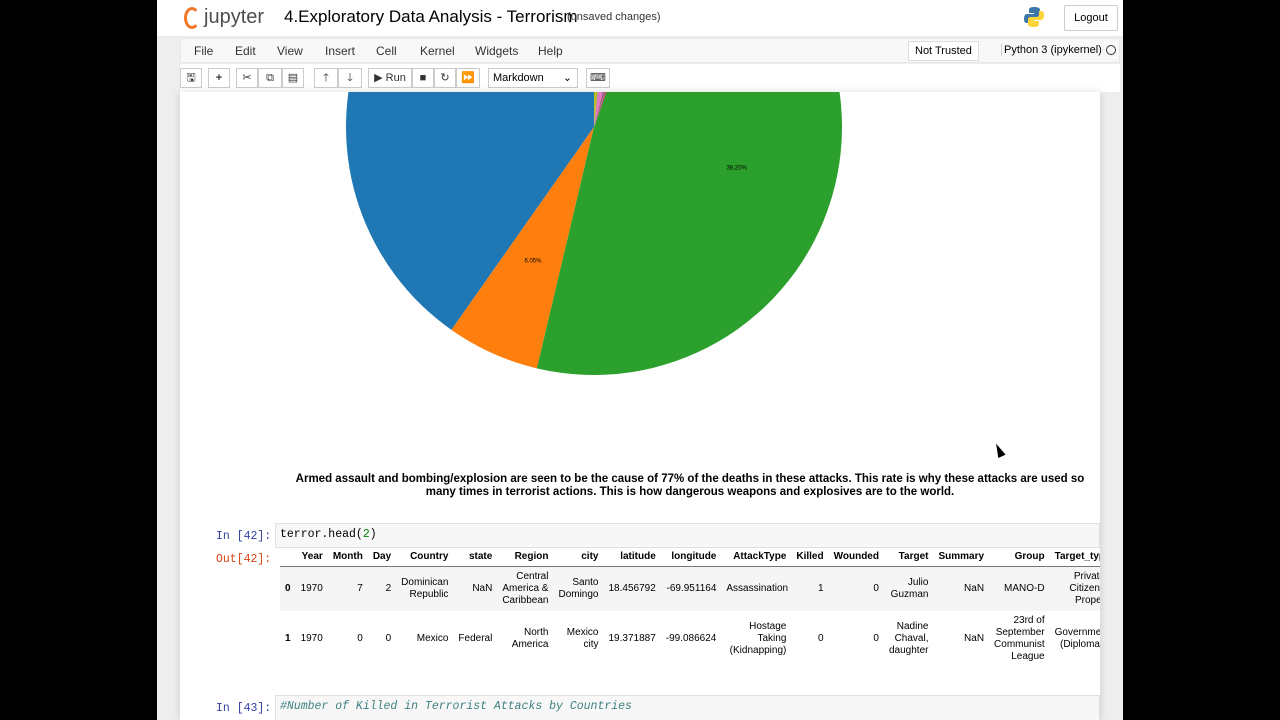 This screenshot has height=720, width=1280. What do you see at coordinates (632, 557) in the screenshot?
I see `column-header: latitude` at bounding box center [632, 557].